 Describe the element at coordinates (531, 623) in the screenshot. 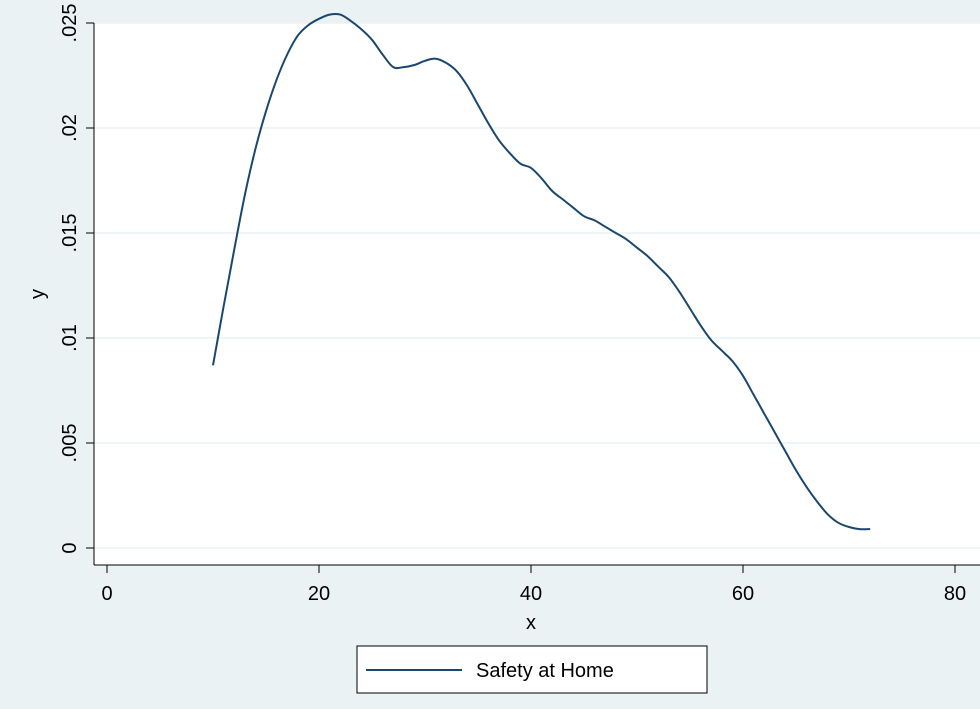

I see `x-axis-label: x` at that location.